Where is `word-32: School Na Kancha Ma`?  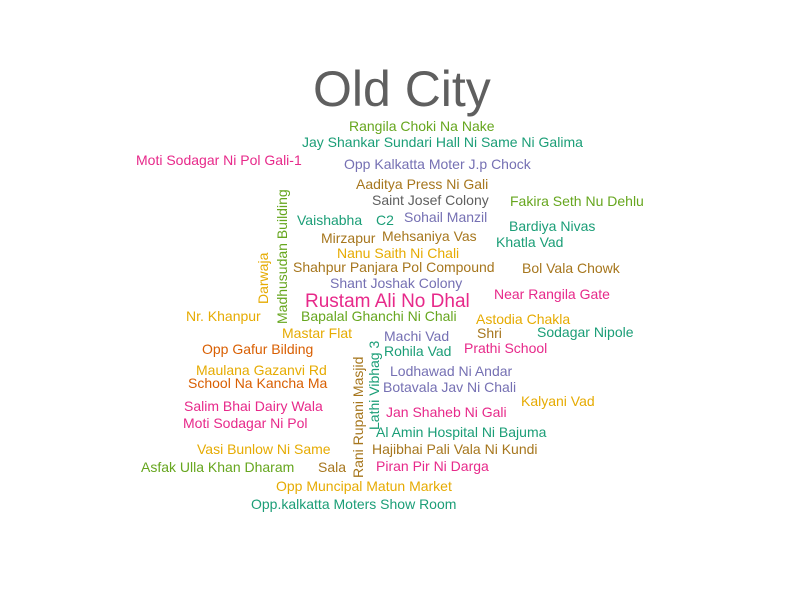
word-32: School Na Kancha Ma is located at coordinates (258, 383).